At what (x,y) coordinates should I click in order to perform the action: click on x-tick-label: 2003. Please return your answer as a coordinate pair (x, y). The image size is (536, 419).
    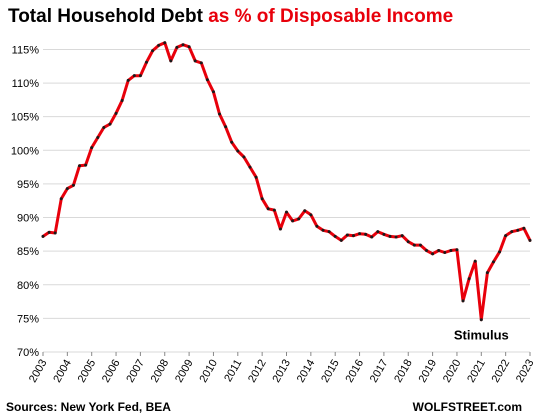
    Looking at the image, I should click on (38, 371).